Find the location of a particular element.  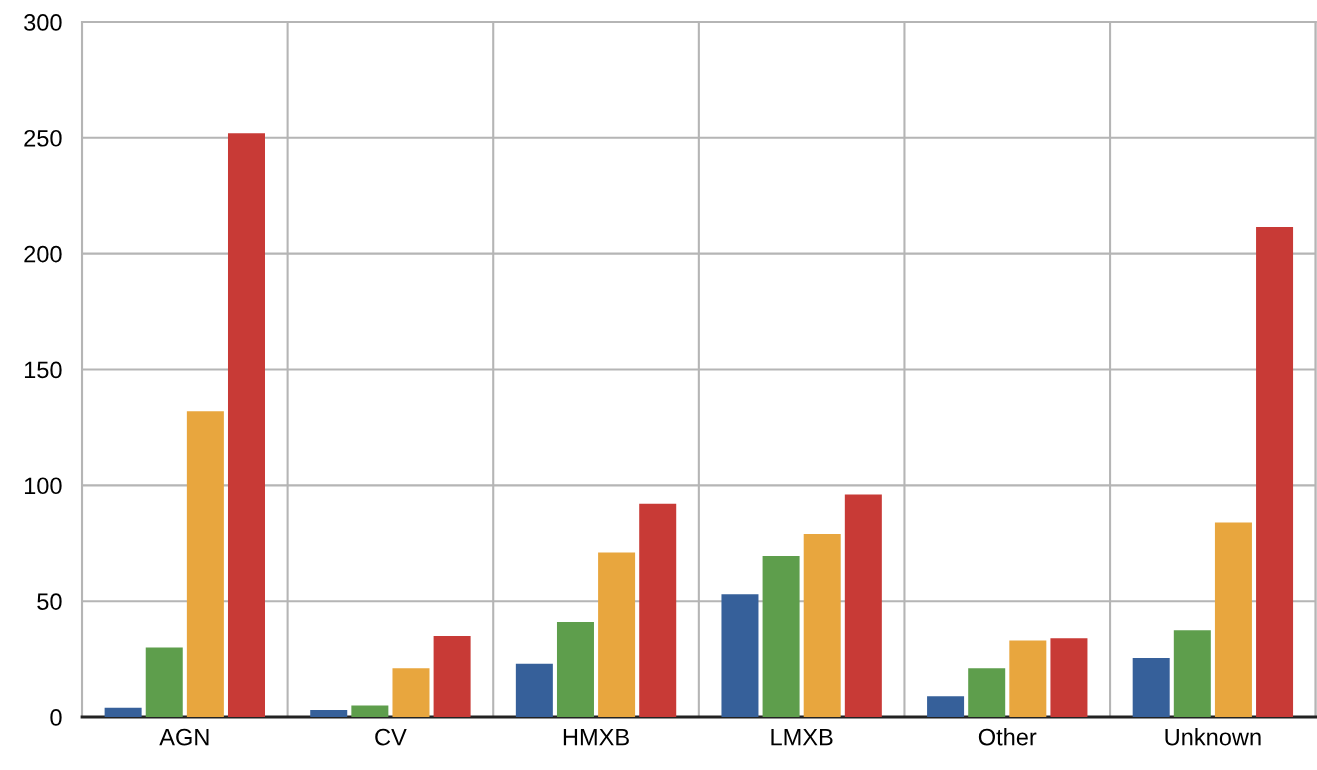

x-tick-label: LMXB is located at coordinates (802, 737).